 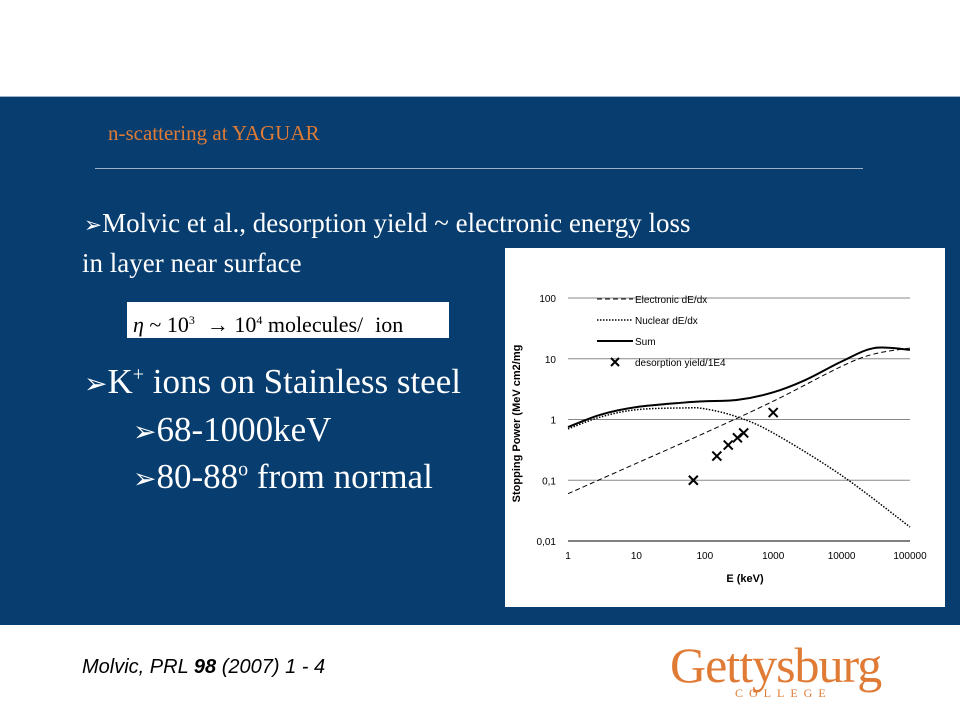 What do you see at coordinates (549, 481) in the screenshot?
I see `y-tick-label: 0,1` at bounding box center [549, 481].